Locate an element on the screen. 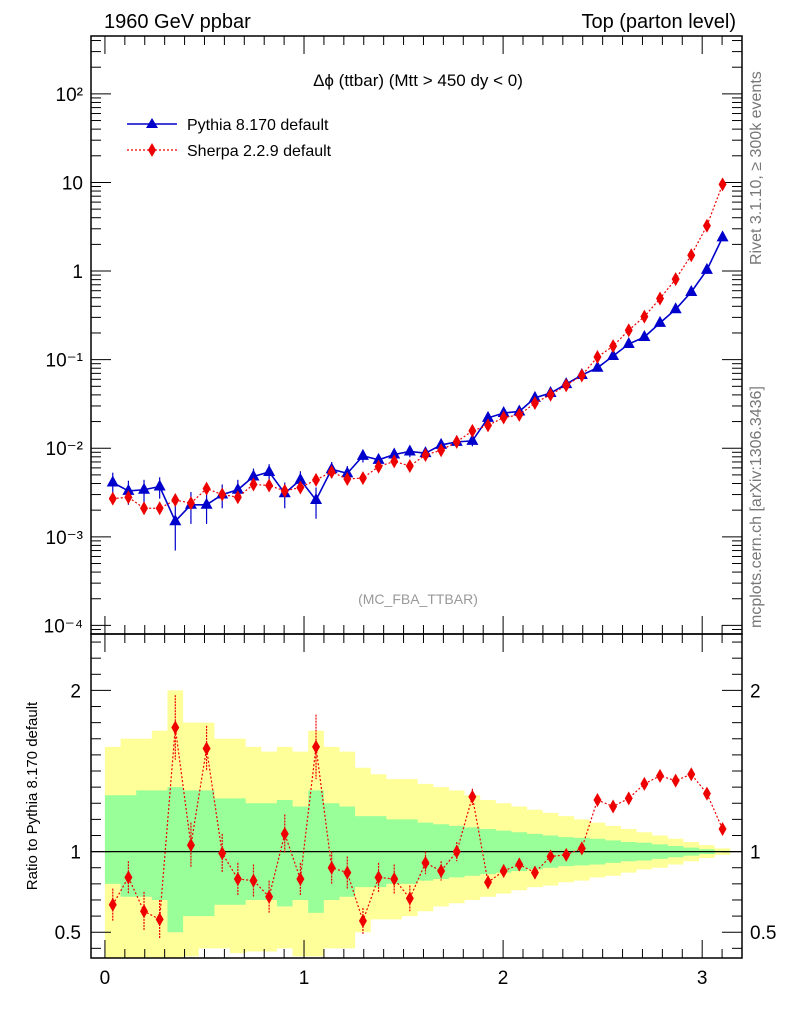  ratio-y-tick-label-right: 0.5 is located at coordinates (763, 933).